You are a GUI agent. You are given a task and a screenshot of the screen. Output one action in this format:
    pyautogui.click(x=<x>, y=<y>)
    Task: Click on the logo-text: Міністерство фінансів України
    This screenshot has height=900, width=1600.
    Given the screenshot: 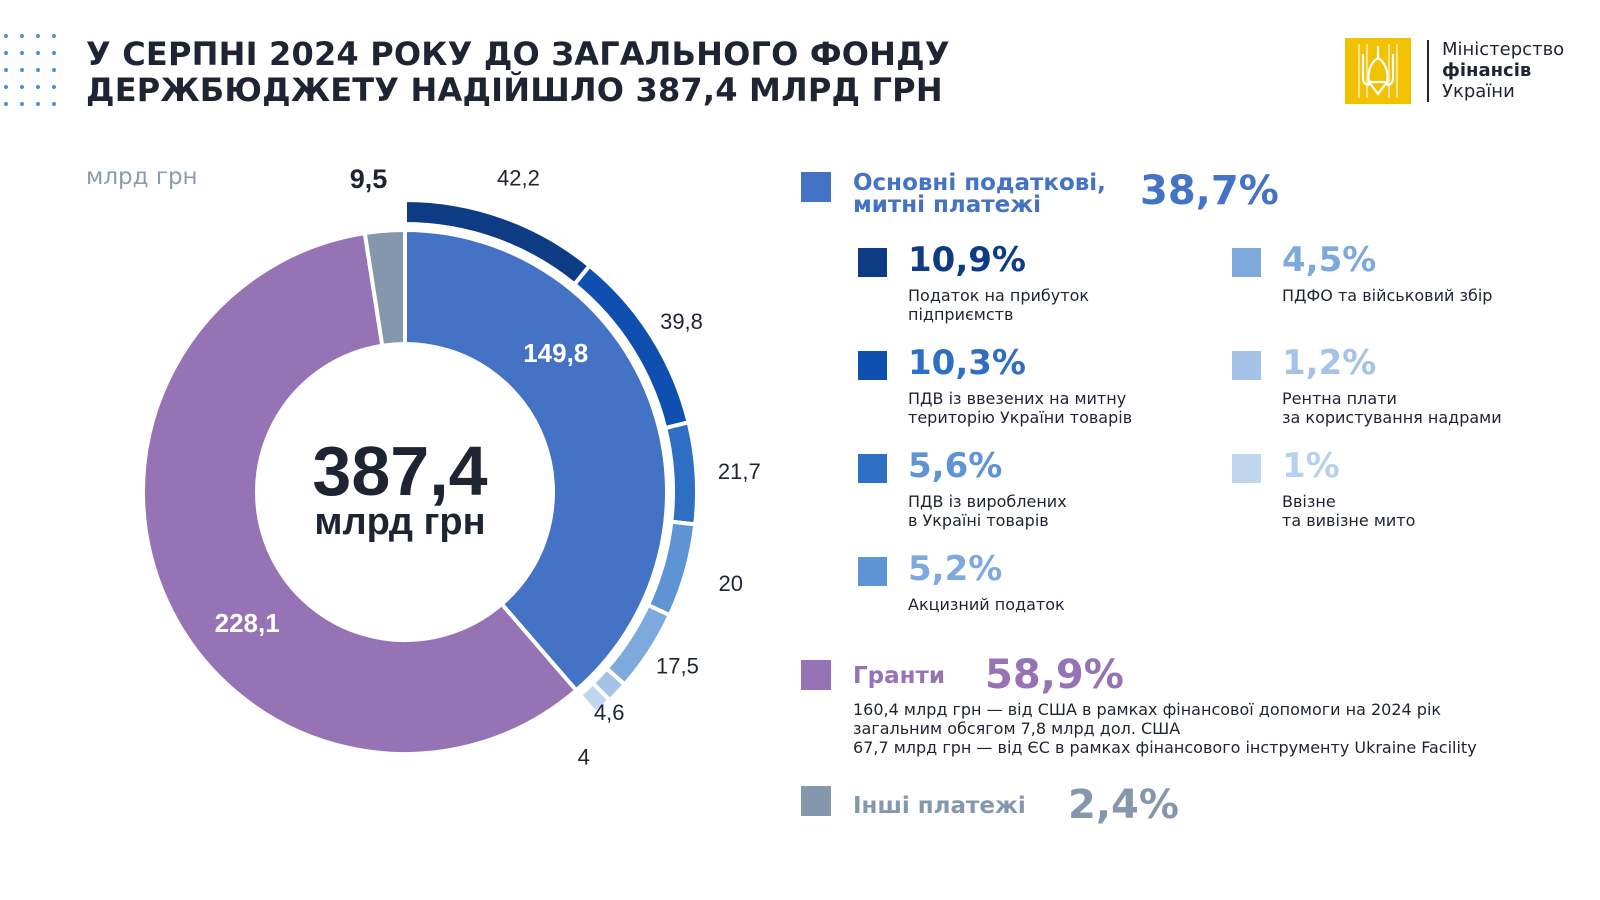 What is the action you would take?
    pyautogui.click(x=1503, y=70)
    